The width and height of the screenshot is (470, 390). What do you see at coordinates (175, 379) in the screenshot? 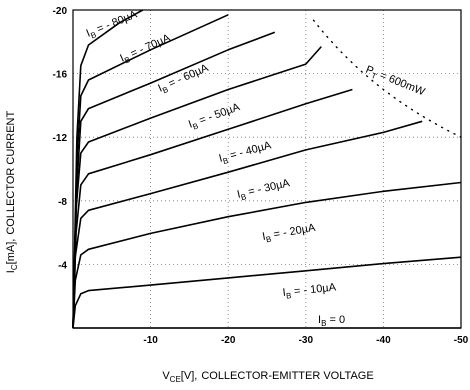
I see `x-axis-sub: CE` at bounding box center [175, 379].